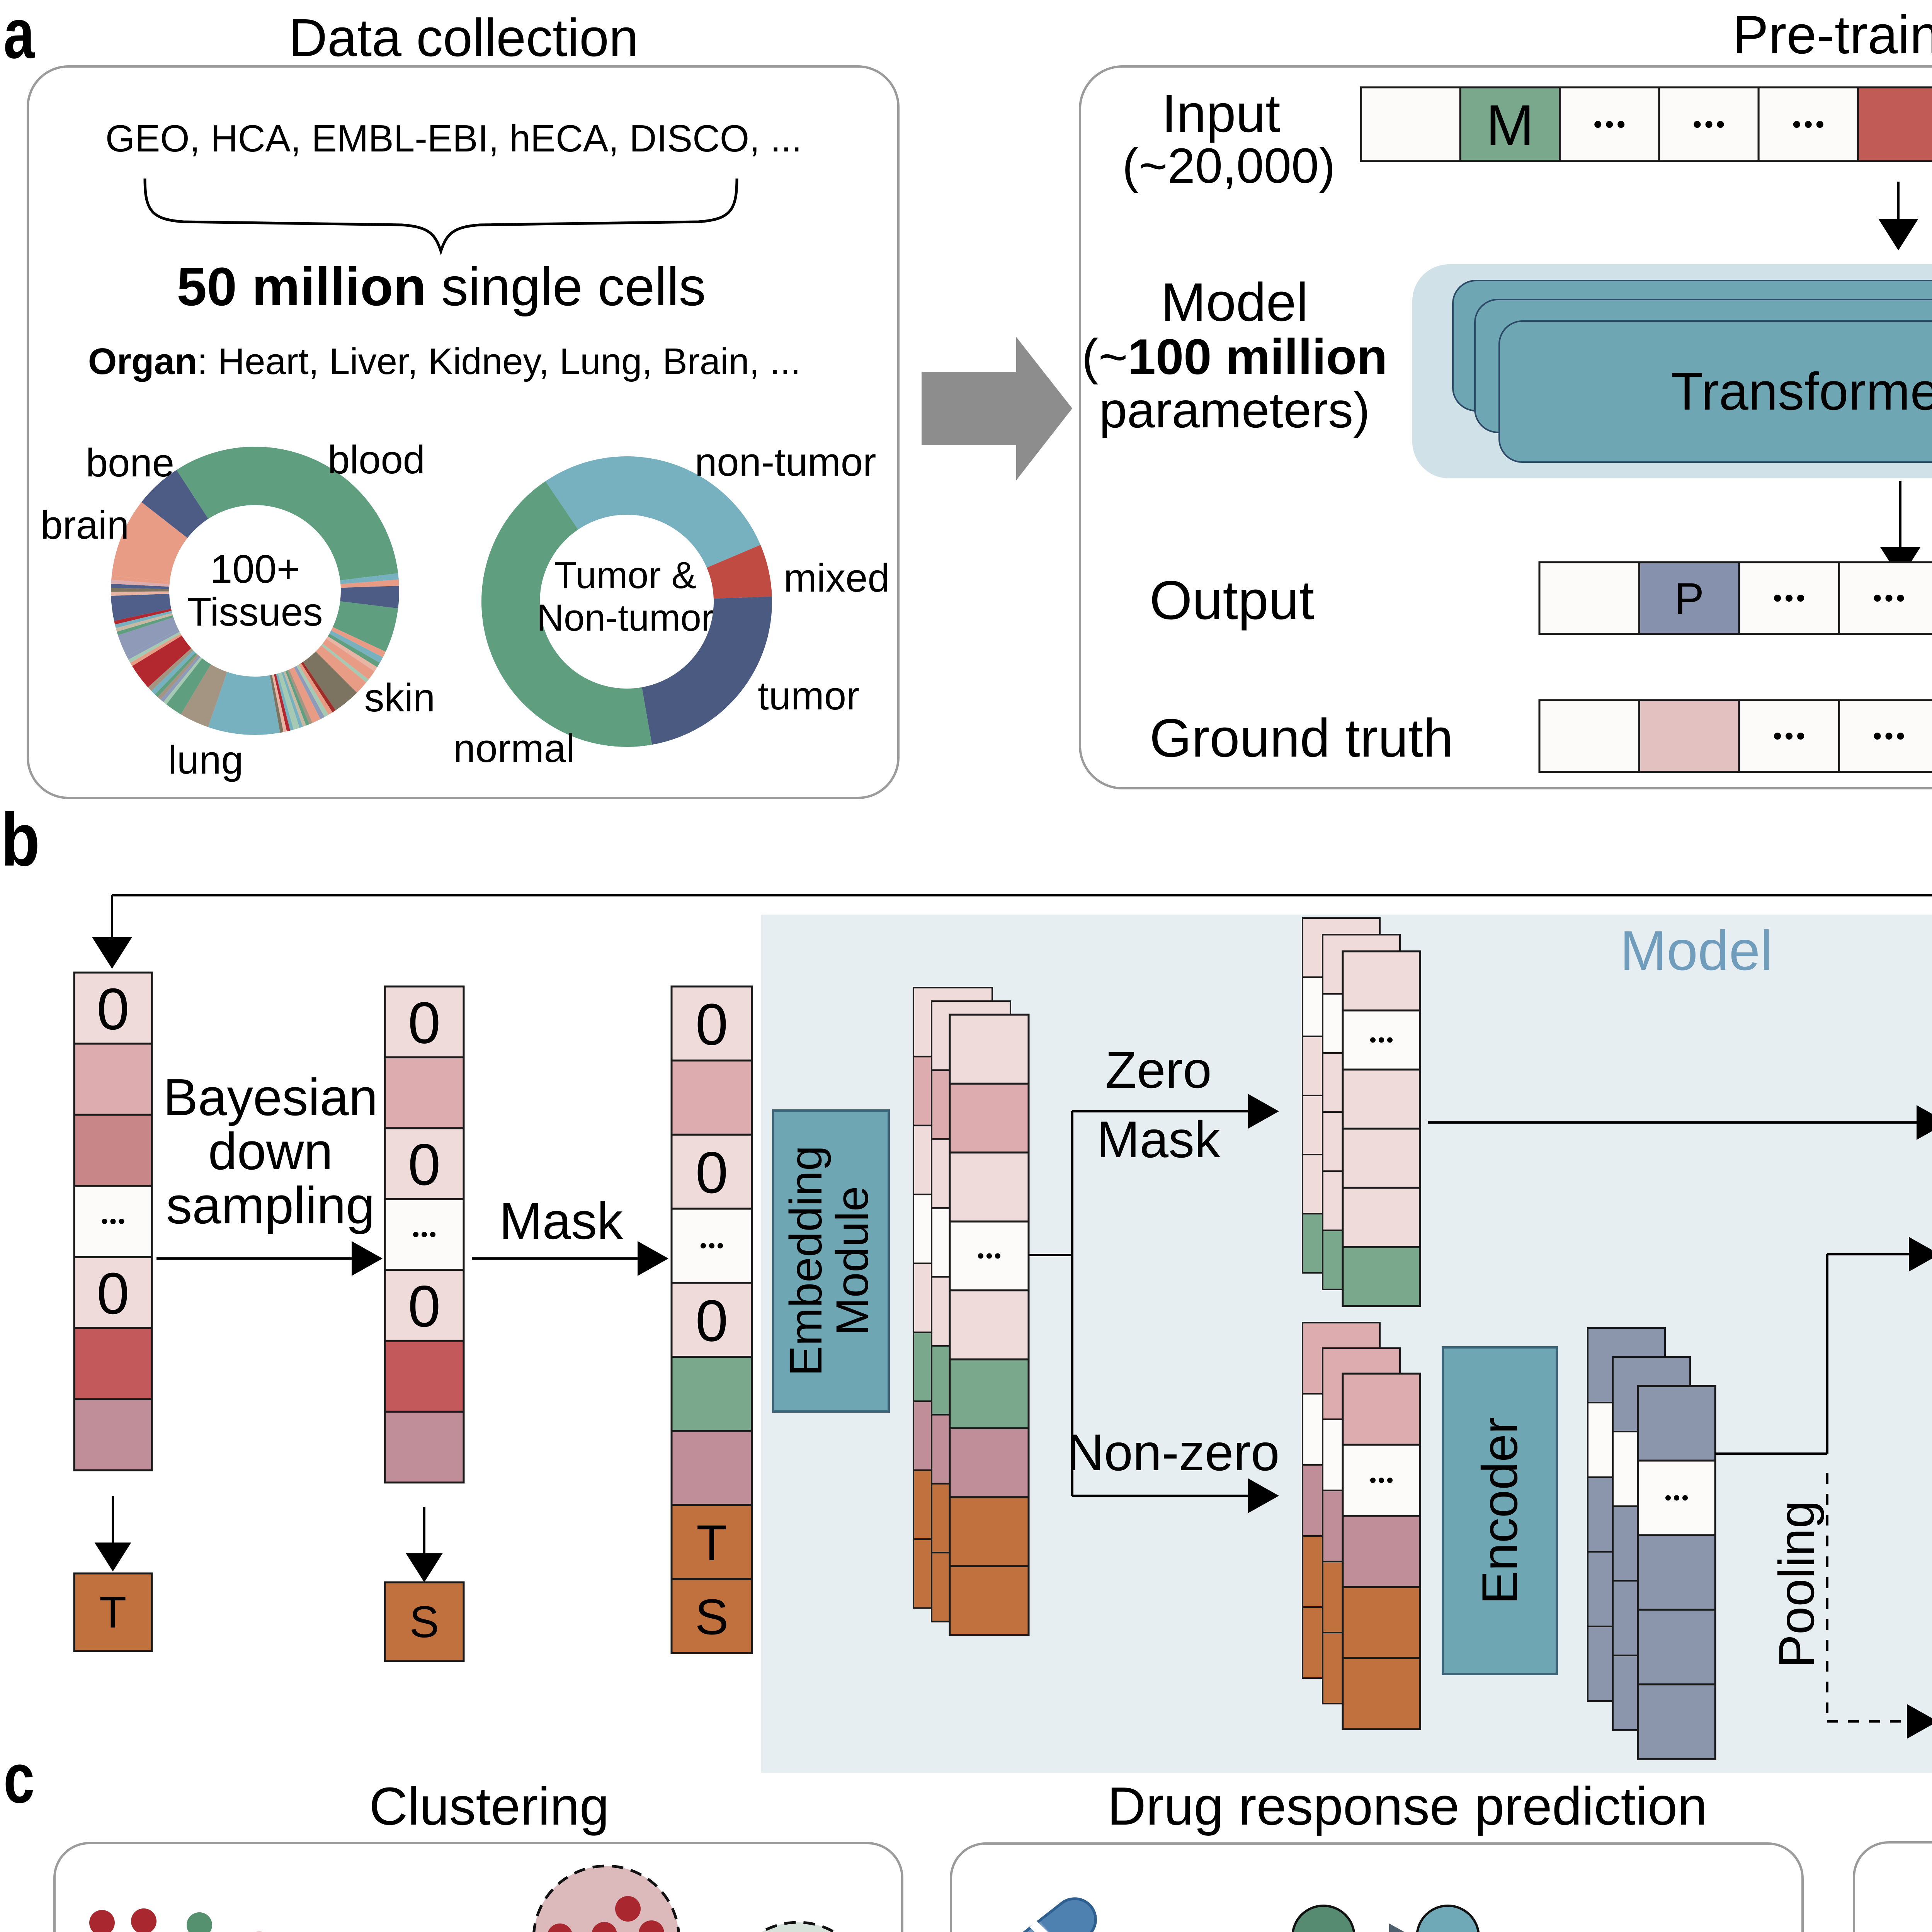 This screenshot has width=1932, height=1932. I want to click on svg-text: non-tumor, so click(786, 462).